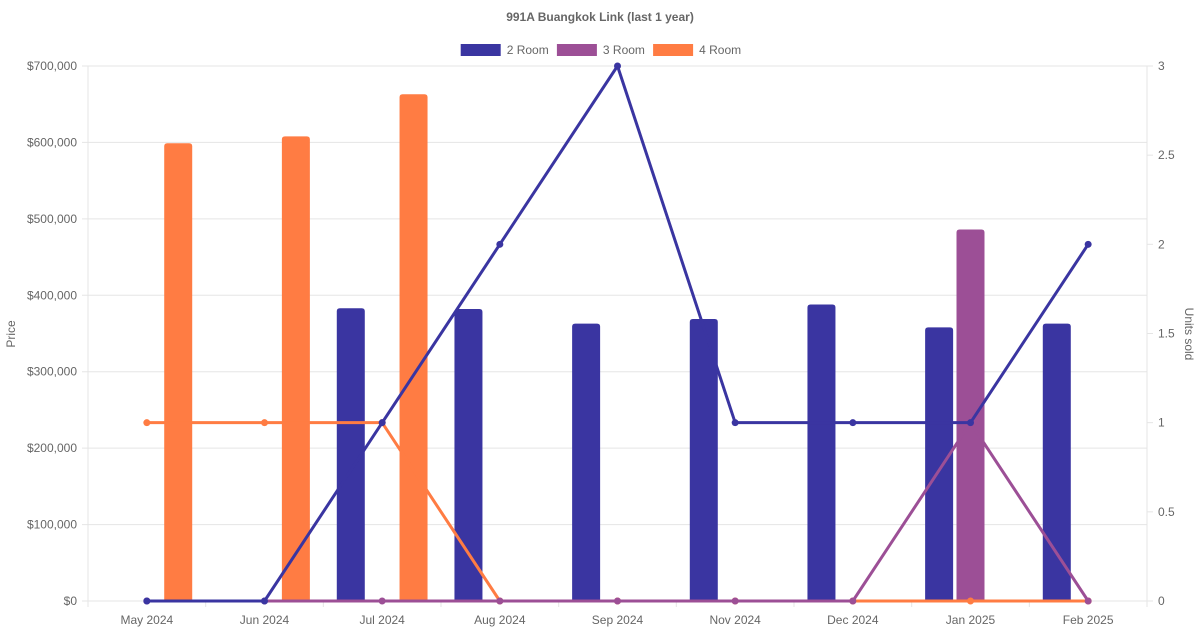 The image size is (1200, 630). I want to click on y-tick-label: $700,000, so click(52, 66).